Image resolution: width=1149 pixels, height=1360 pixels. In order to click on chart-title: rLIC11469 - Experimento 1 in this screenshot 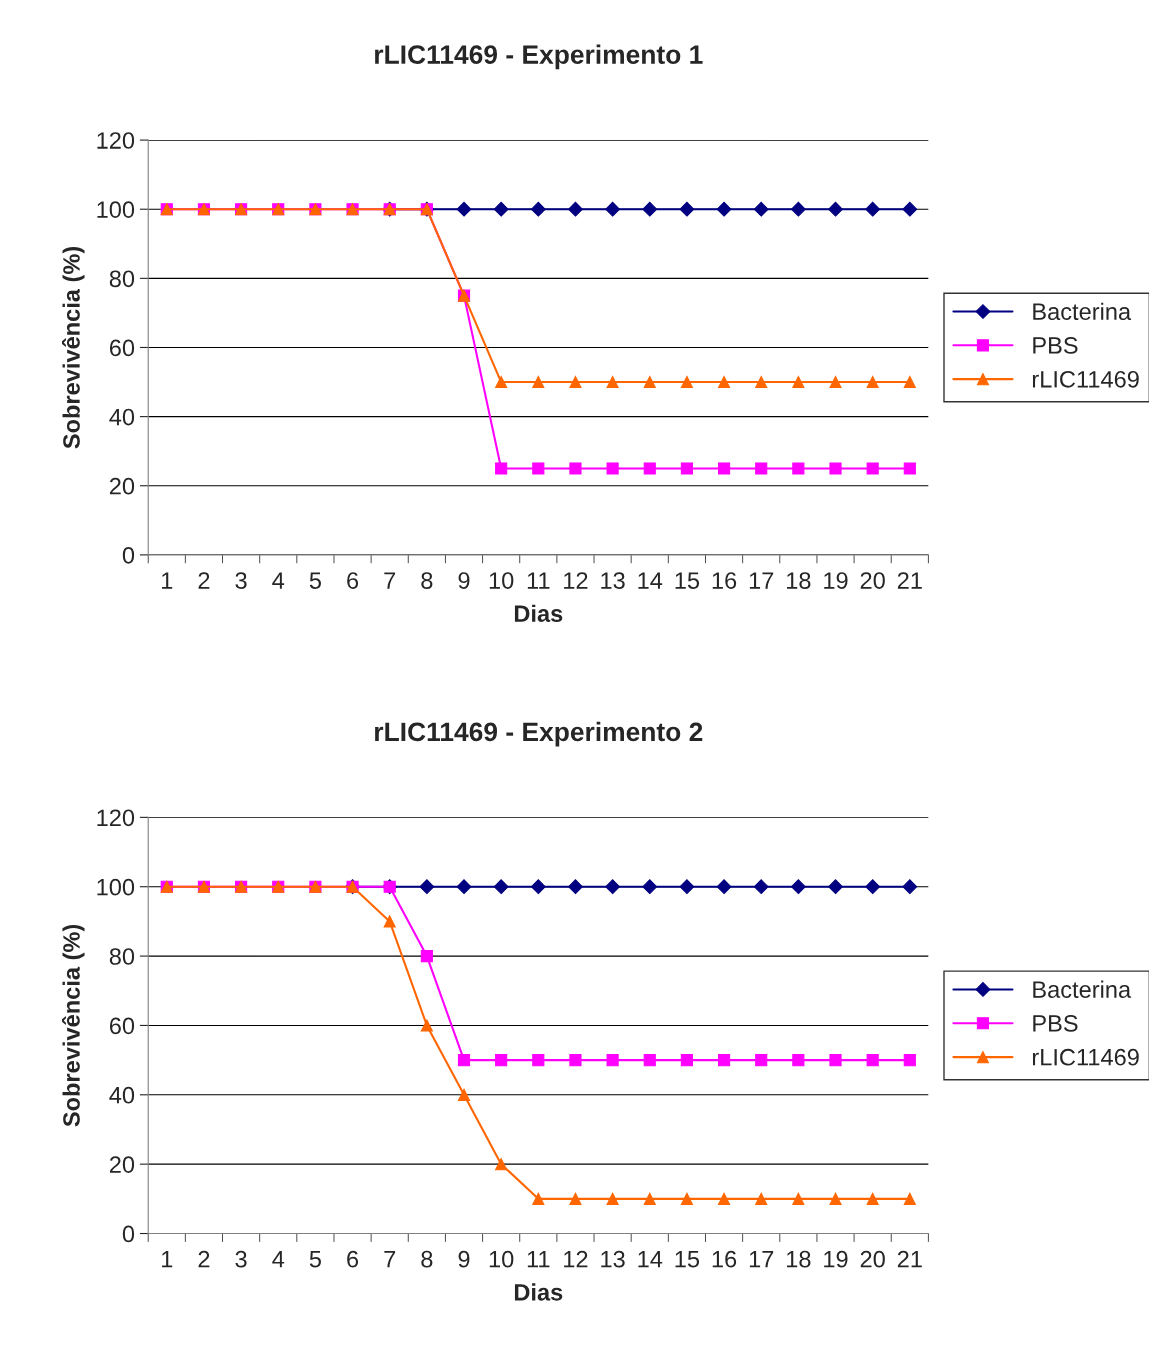, I will do `click(539, 57)`.